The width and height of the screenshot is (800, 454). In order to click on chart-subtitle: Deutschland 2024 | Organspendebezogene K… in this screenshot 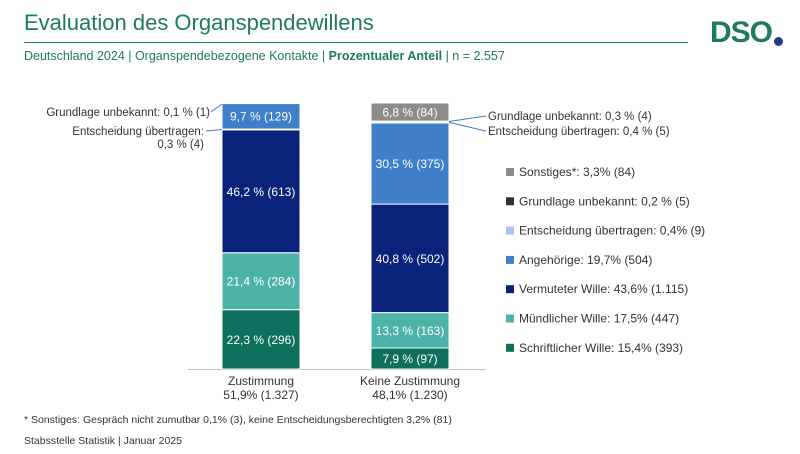, I will do `click(264, 56)`.